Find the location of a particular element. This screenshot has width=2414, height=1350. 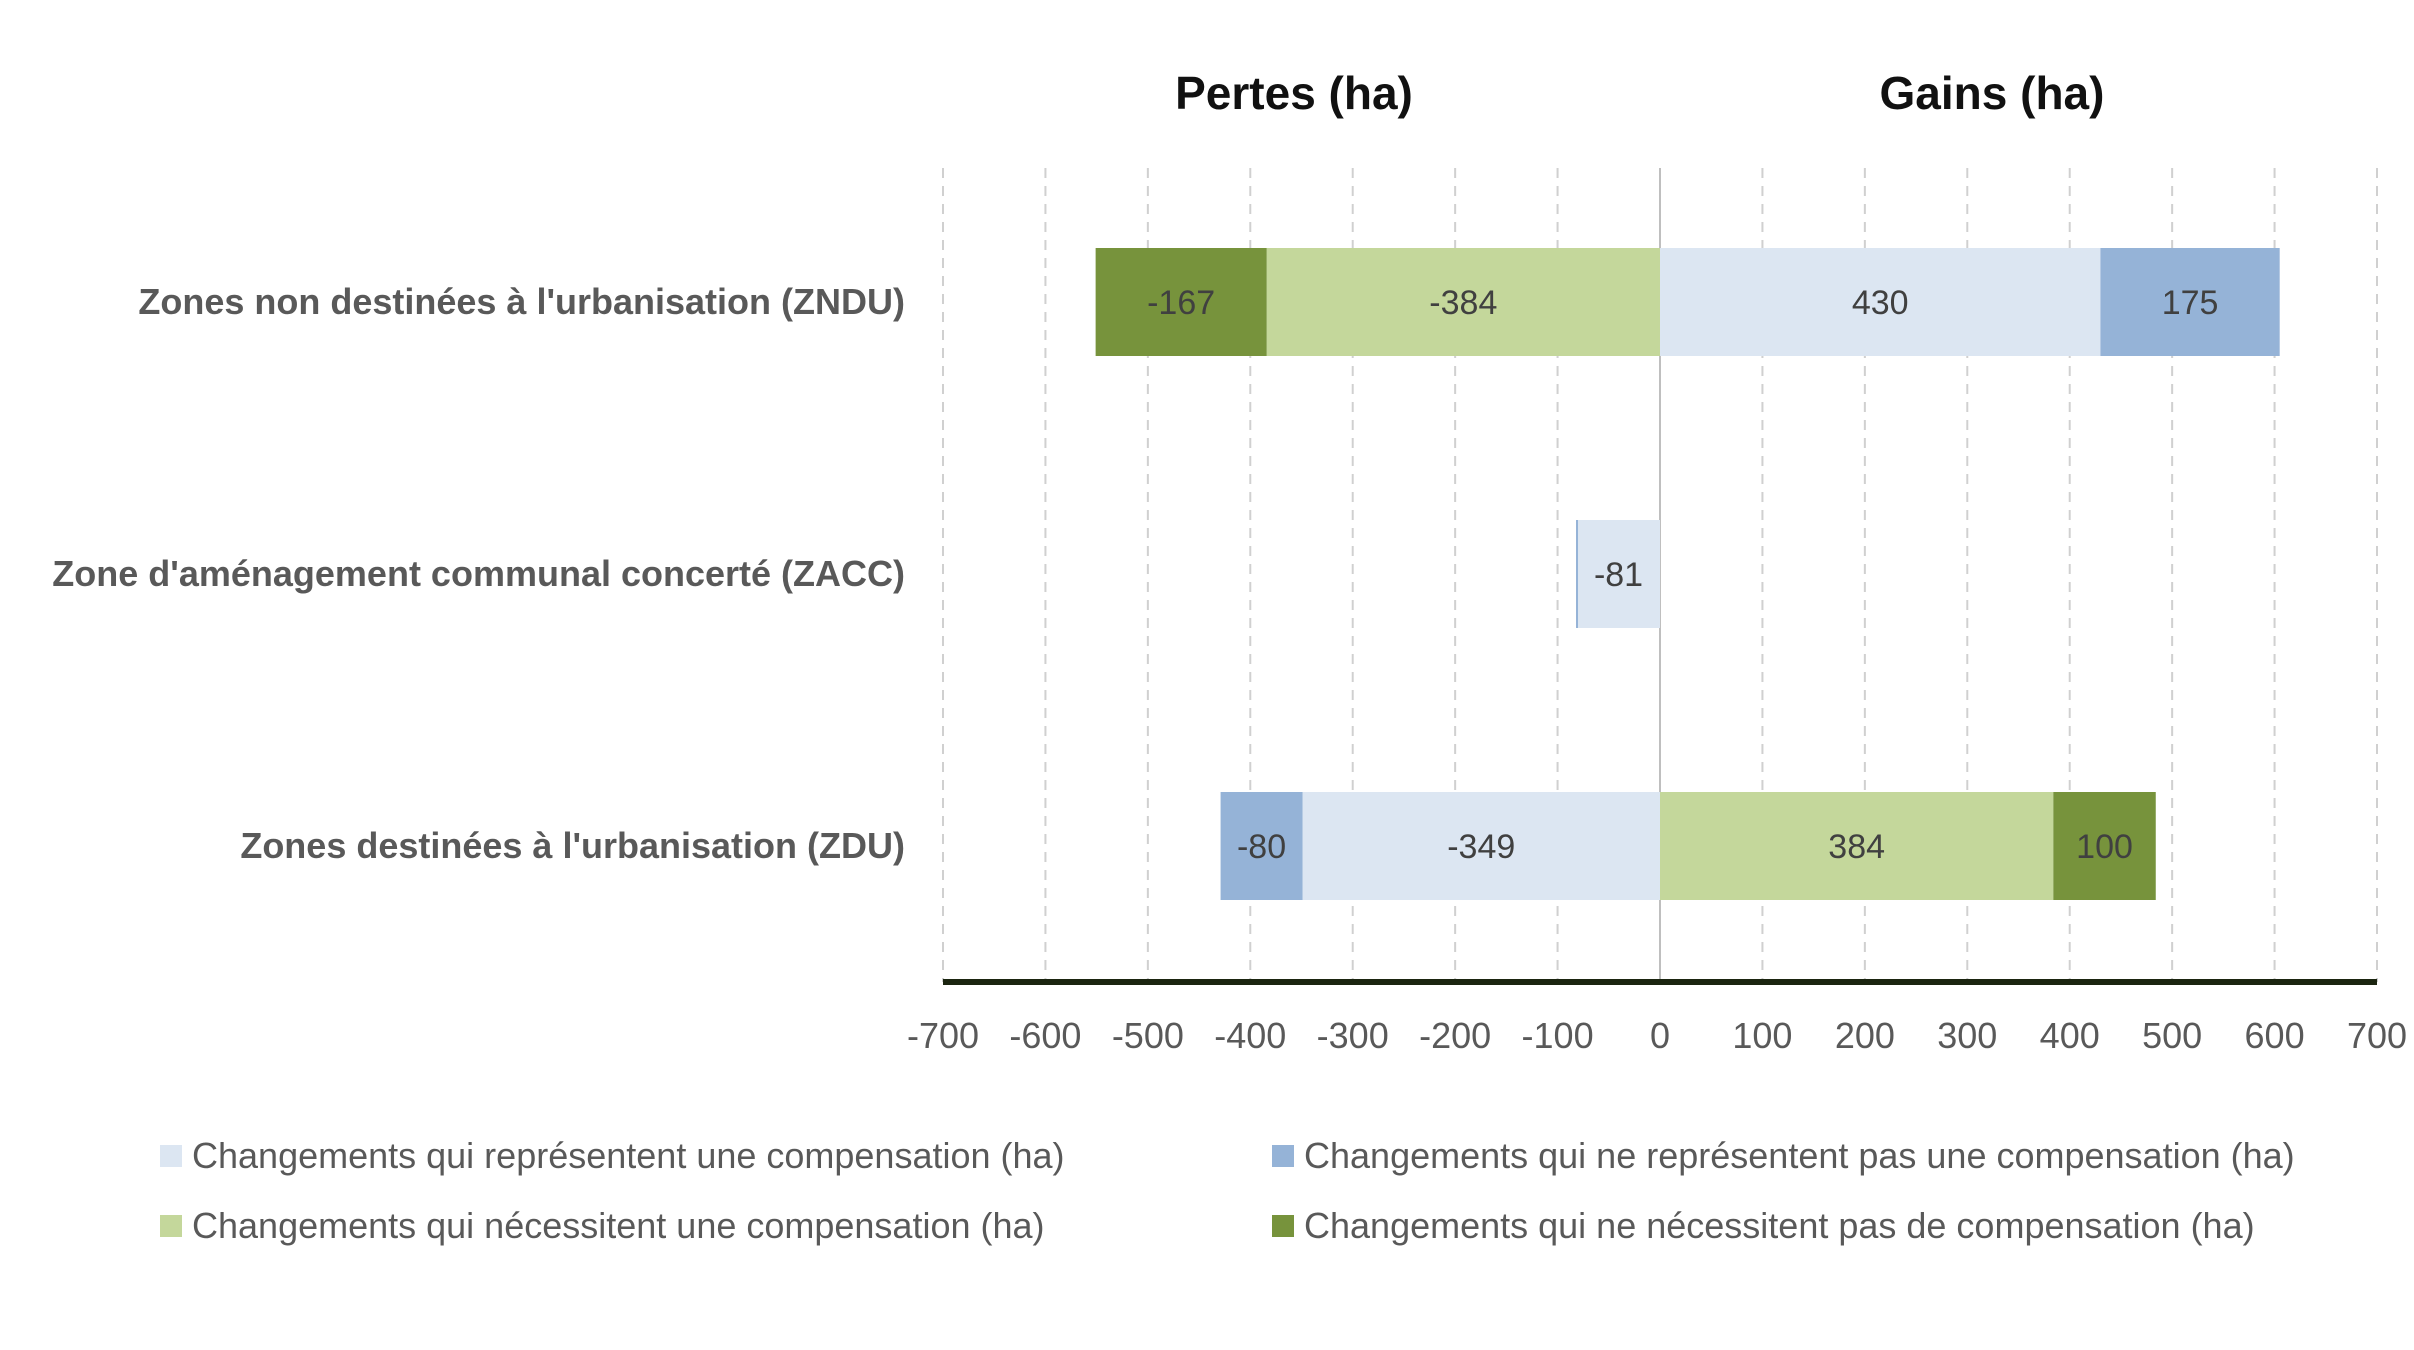

y-category-label: Zones destinées à l'urbanisation (ZDU) is located at coordinates (572, 845).